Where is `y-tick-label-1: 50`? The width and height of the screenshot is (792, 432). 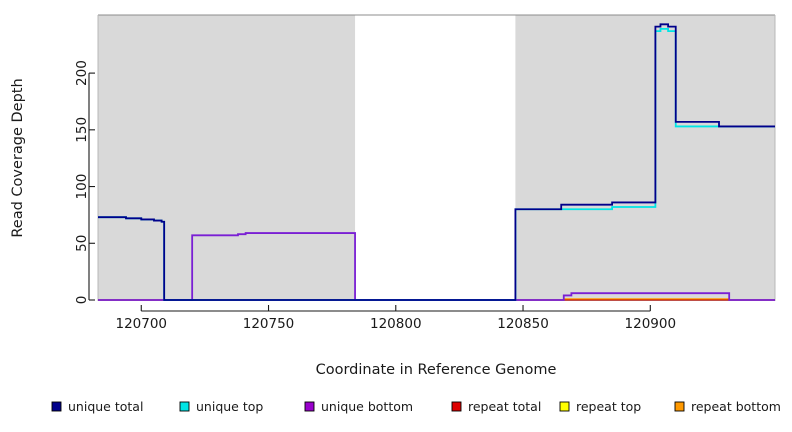
y-tick-label-1: 50 is located at coordinates (82, 243).